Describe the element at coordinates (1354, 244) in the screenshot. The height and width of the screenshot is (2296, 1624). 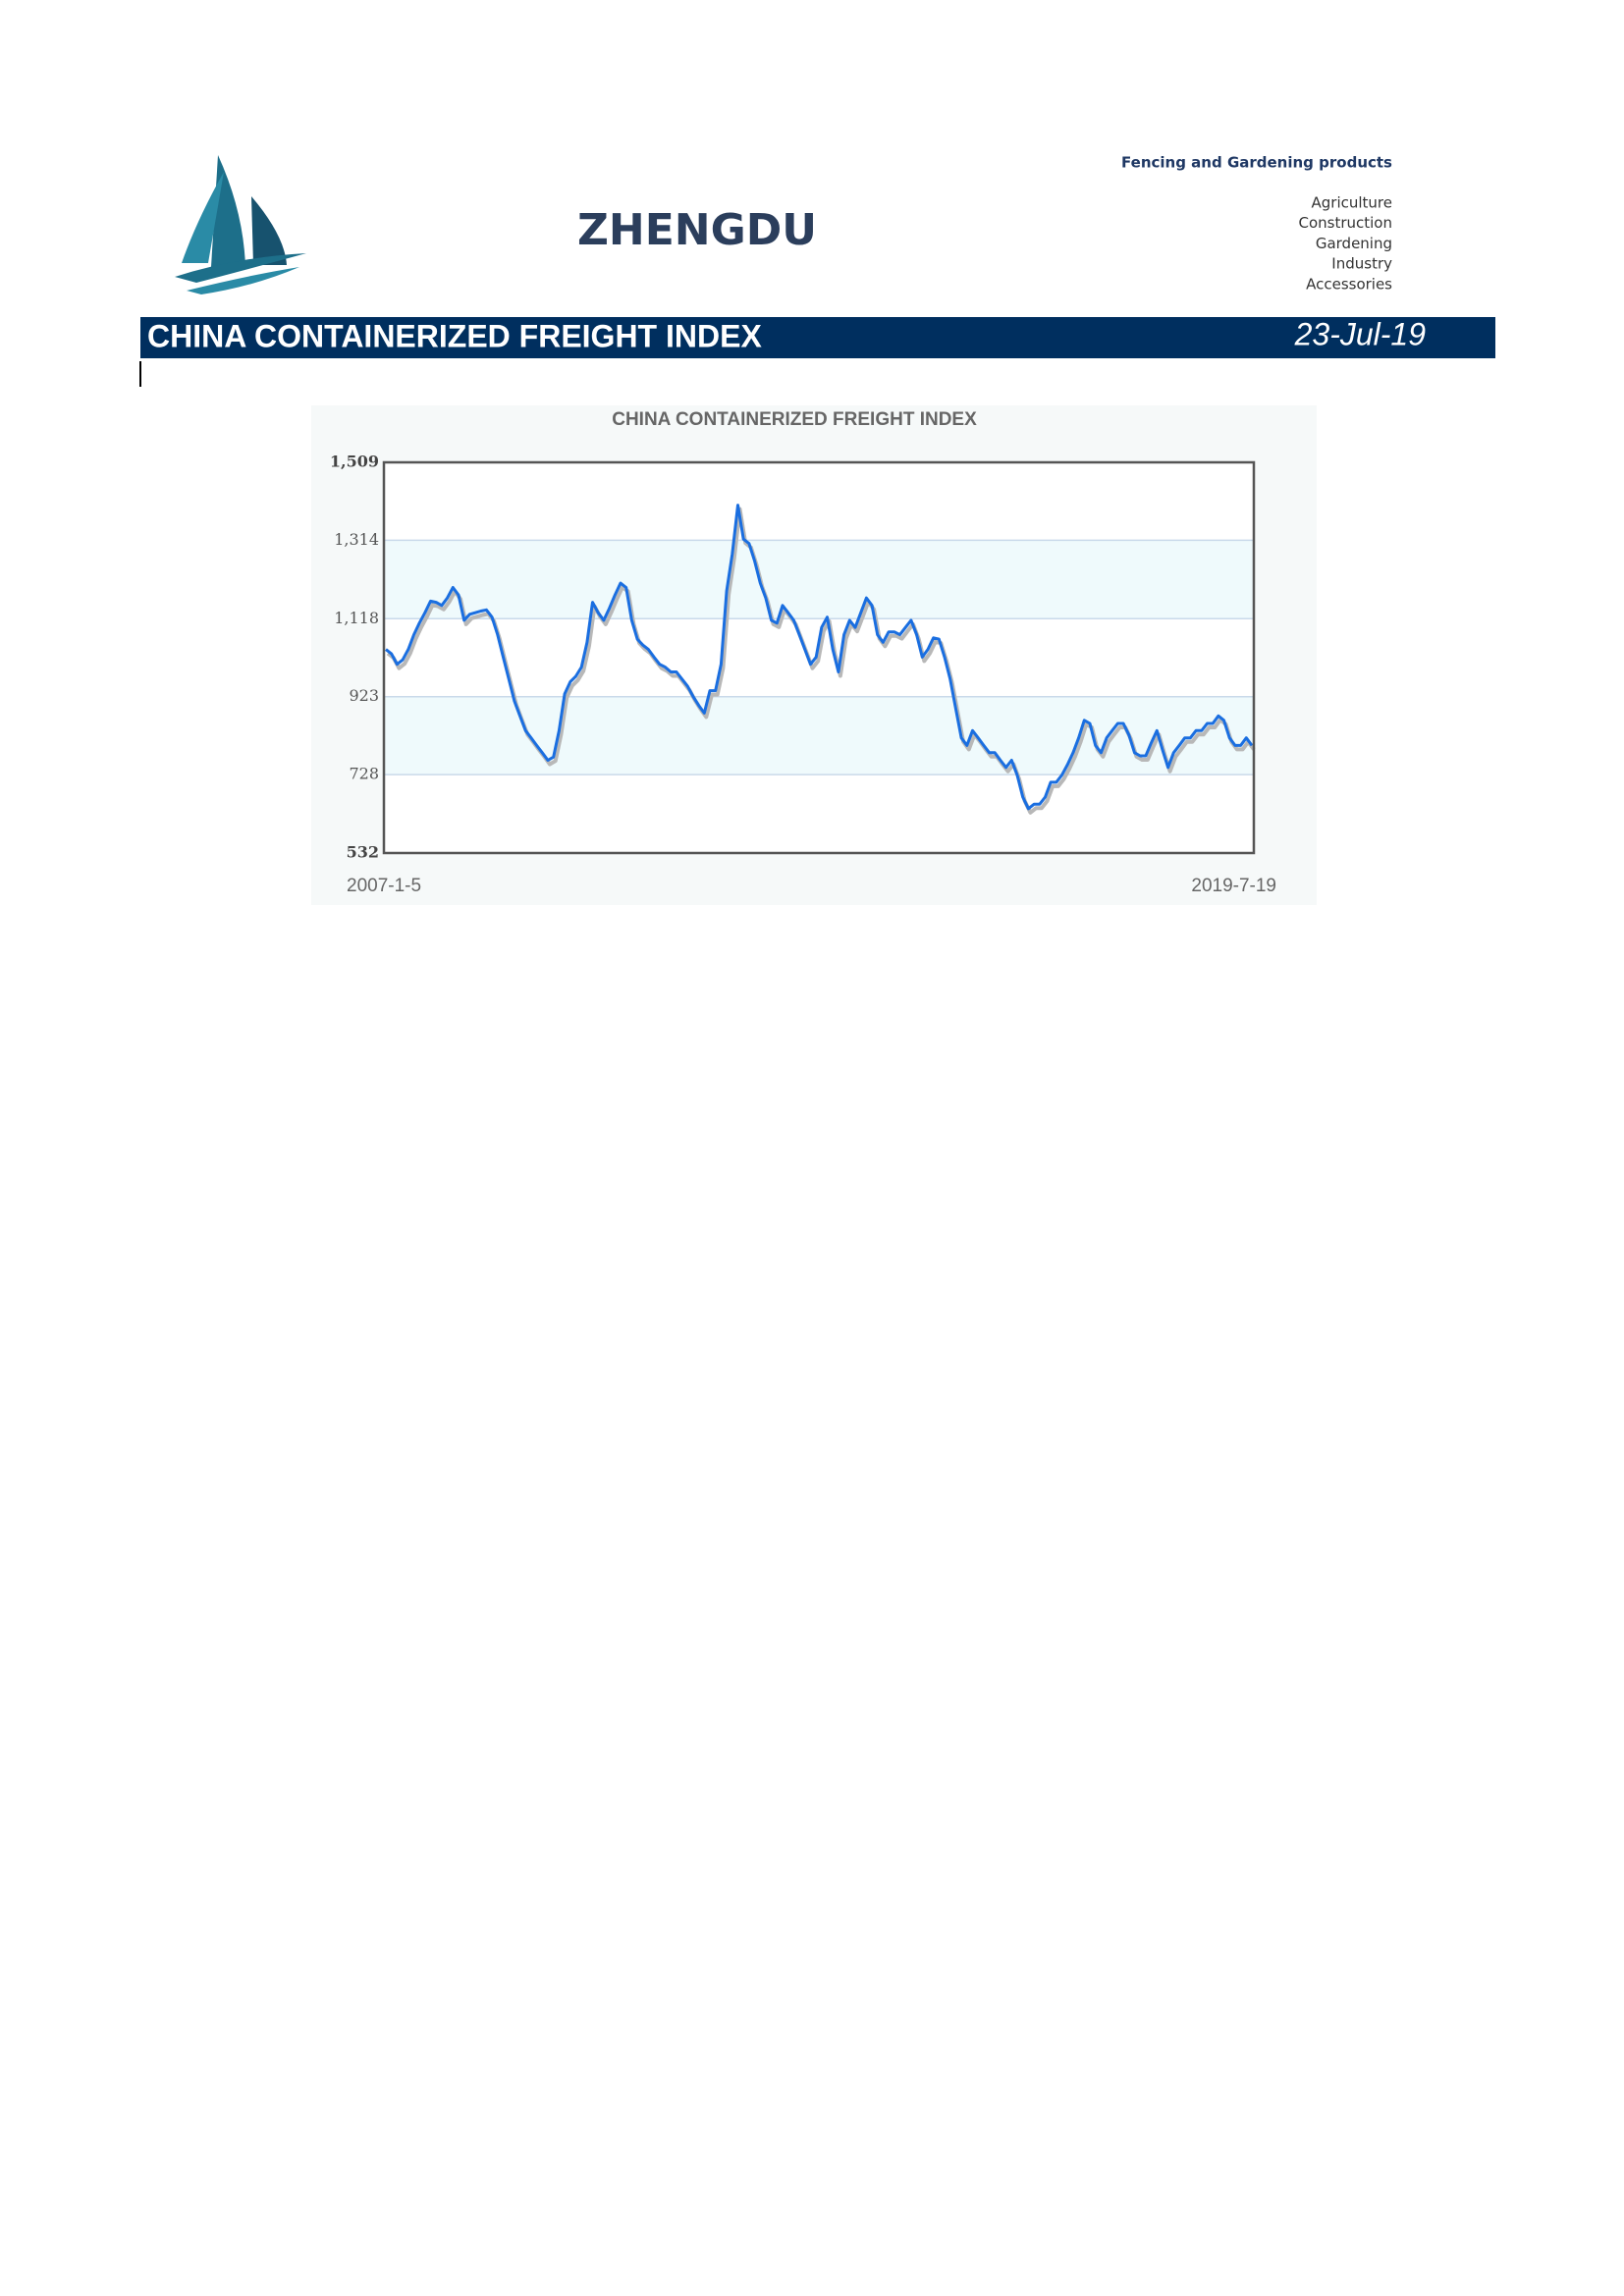
I see `product: Gardening` at that location.